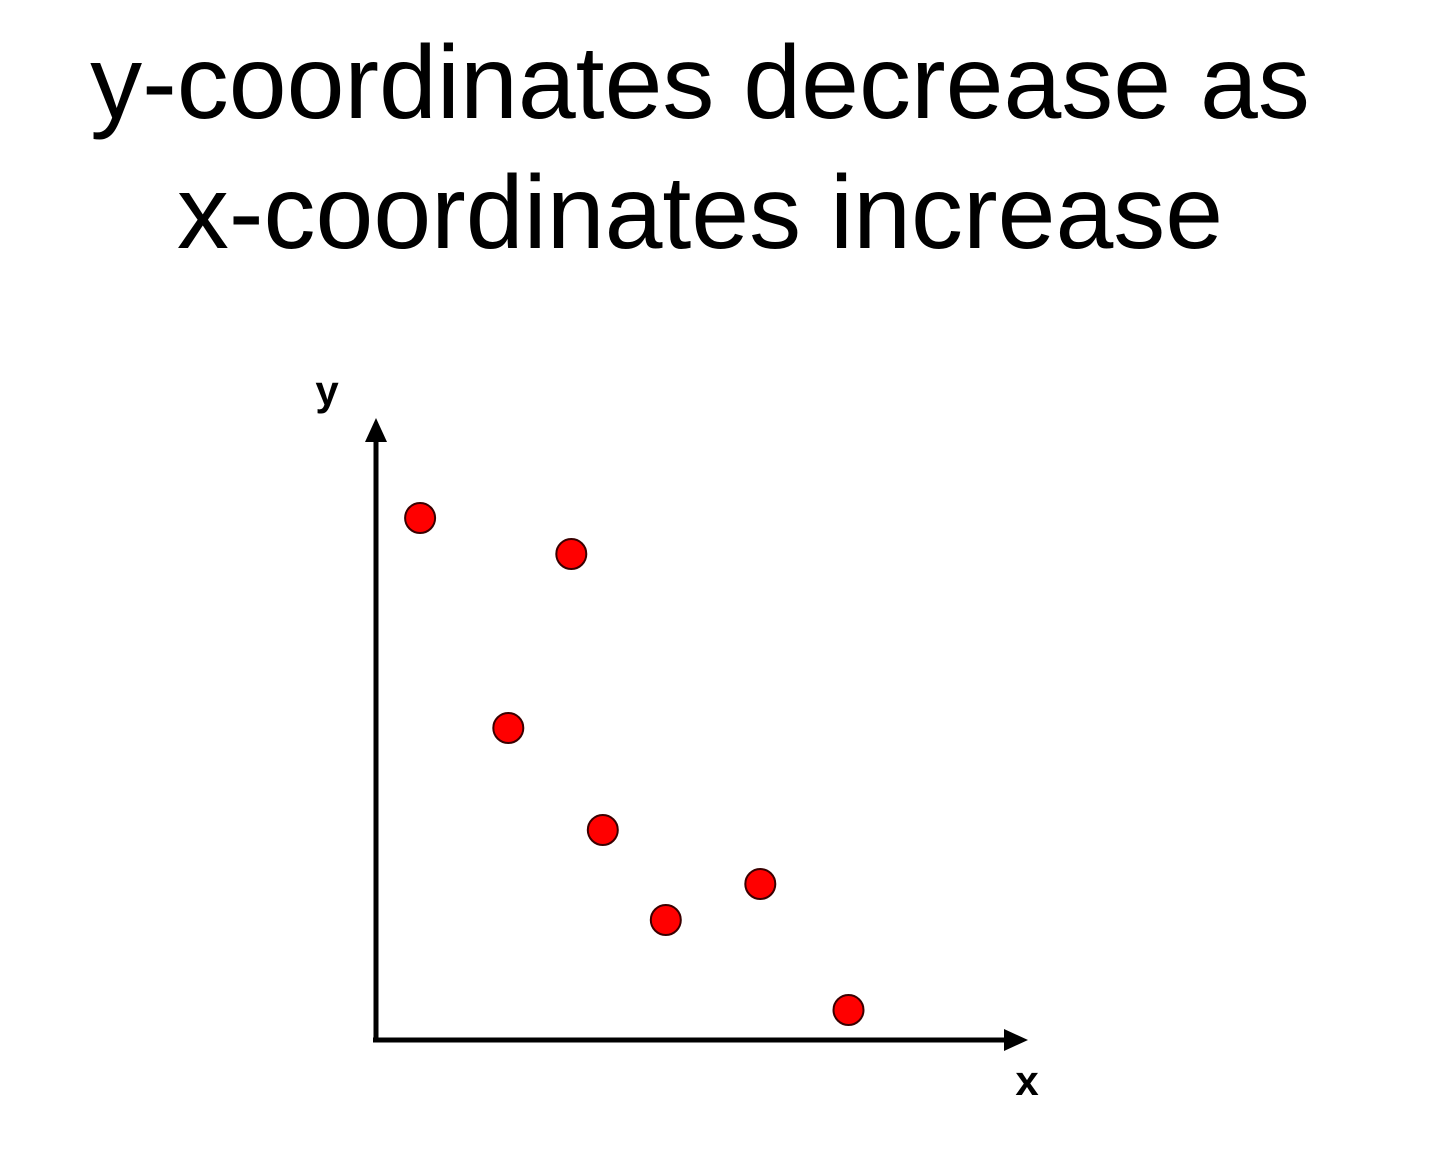  What do you see at coordinates (1027, 1080) in the screenshot?
I see `x-axis-label: x` at bounding box center [1027, 1080].